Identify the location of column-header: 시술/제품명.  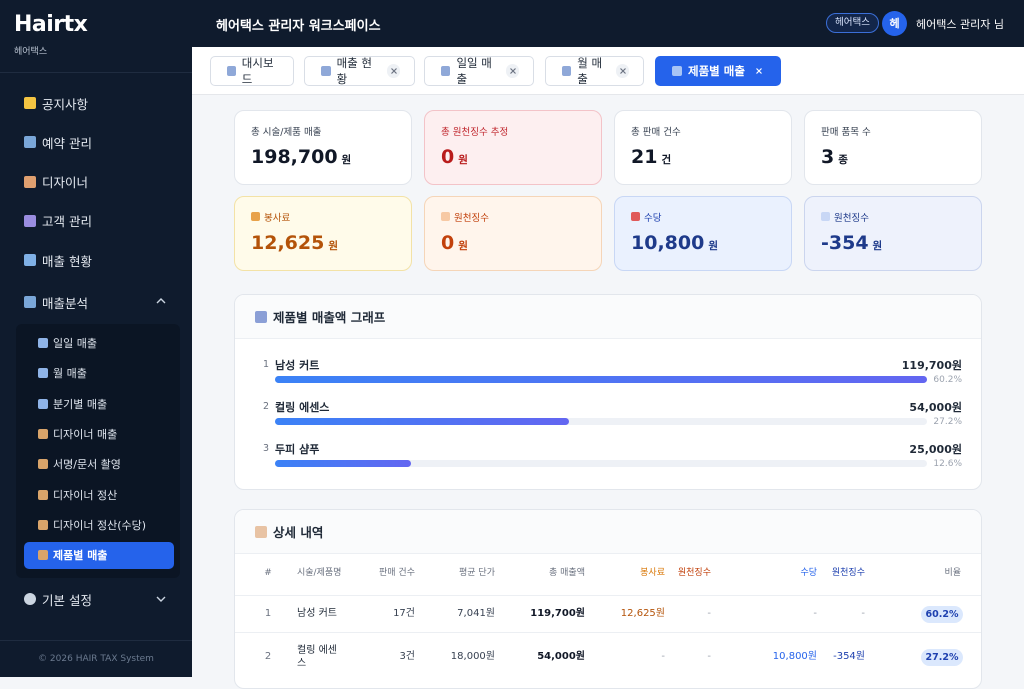
(319, 573).